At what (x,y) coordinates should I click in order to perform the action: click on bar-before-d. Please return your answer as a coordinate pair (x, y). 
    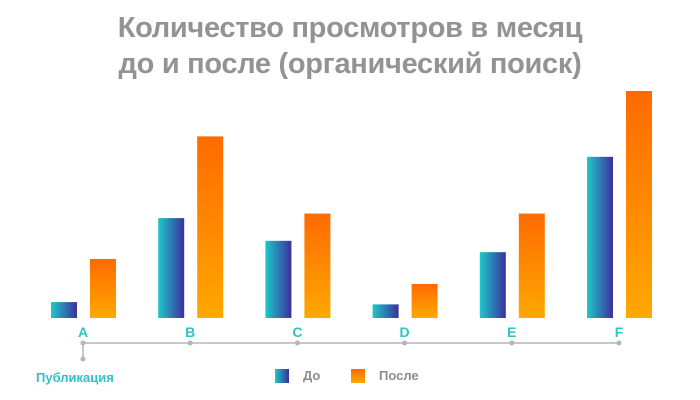
    Looking at the image, I should click on (385, 311).